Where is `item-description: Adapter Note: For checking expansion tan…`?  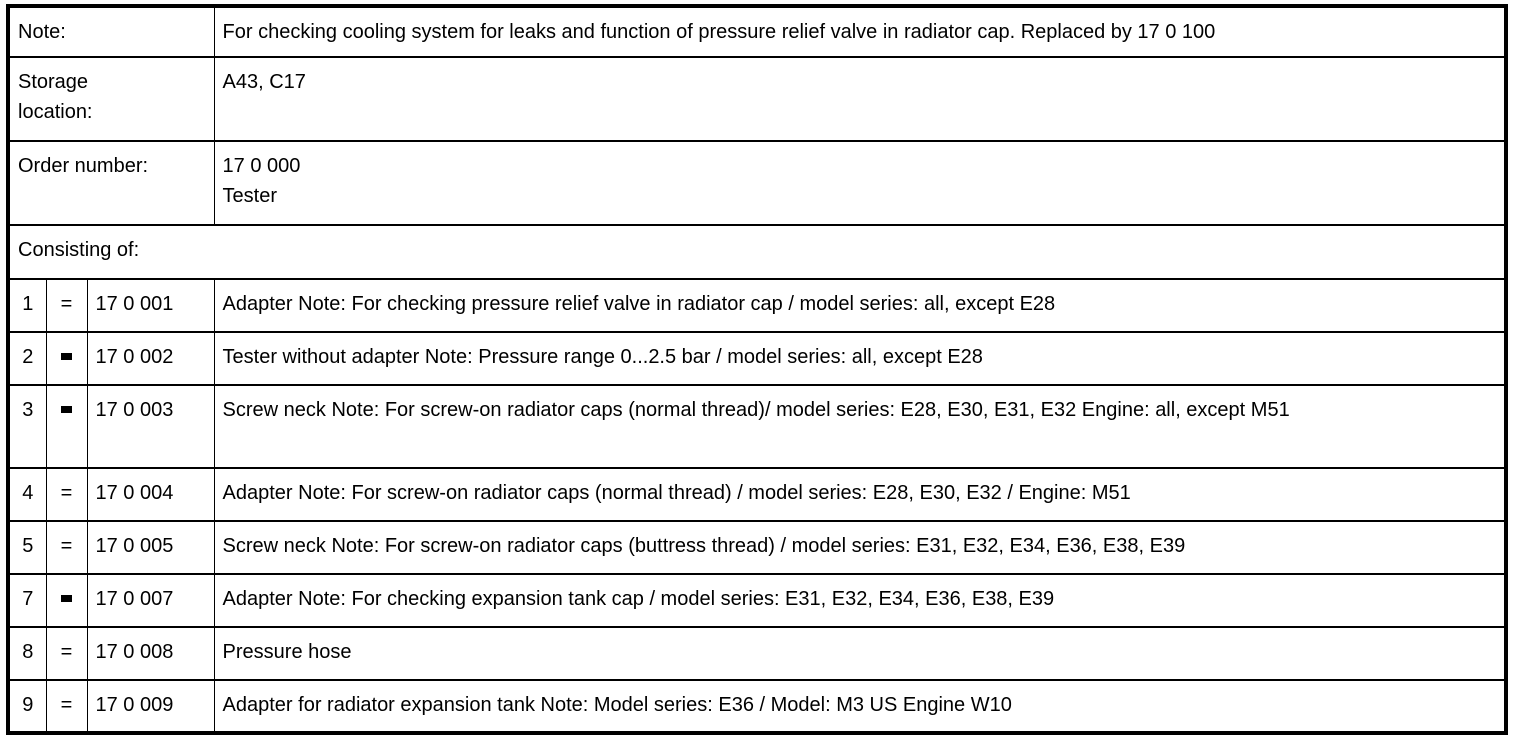 item-description: Adapter Note: For checking expansion tan… is located at coordinates (860, 600).